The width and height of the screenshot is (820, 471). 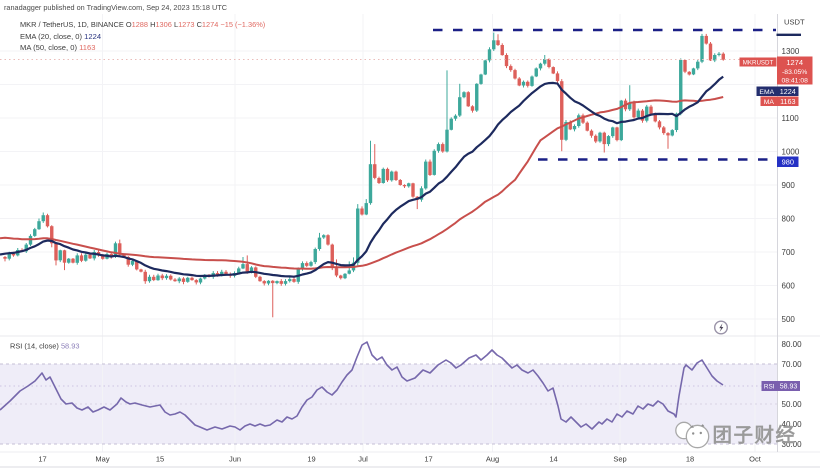 What do you see at coordinates (794, 62) in the screenshot?
I see `svg-text: 1274` at bounding box center [794, 62].